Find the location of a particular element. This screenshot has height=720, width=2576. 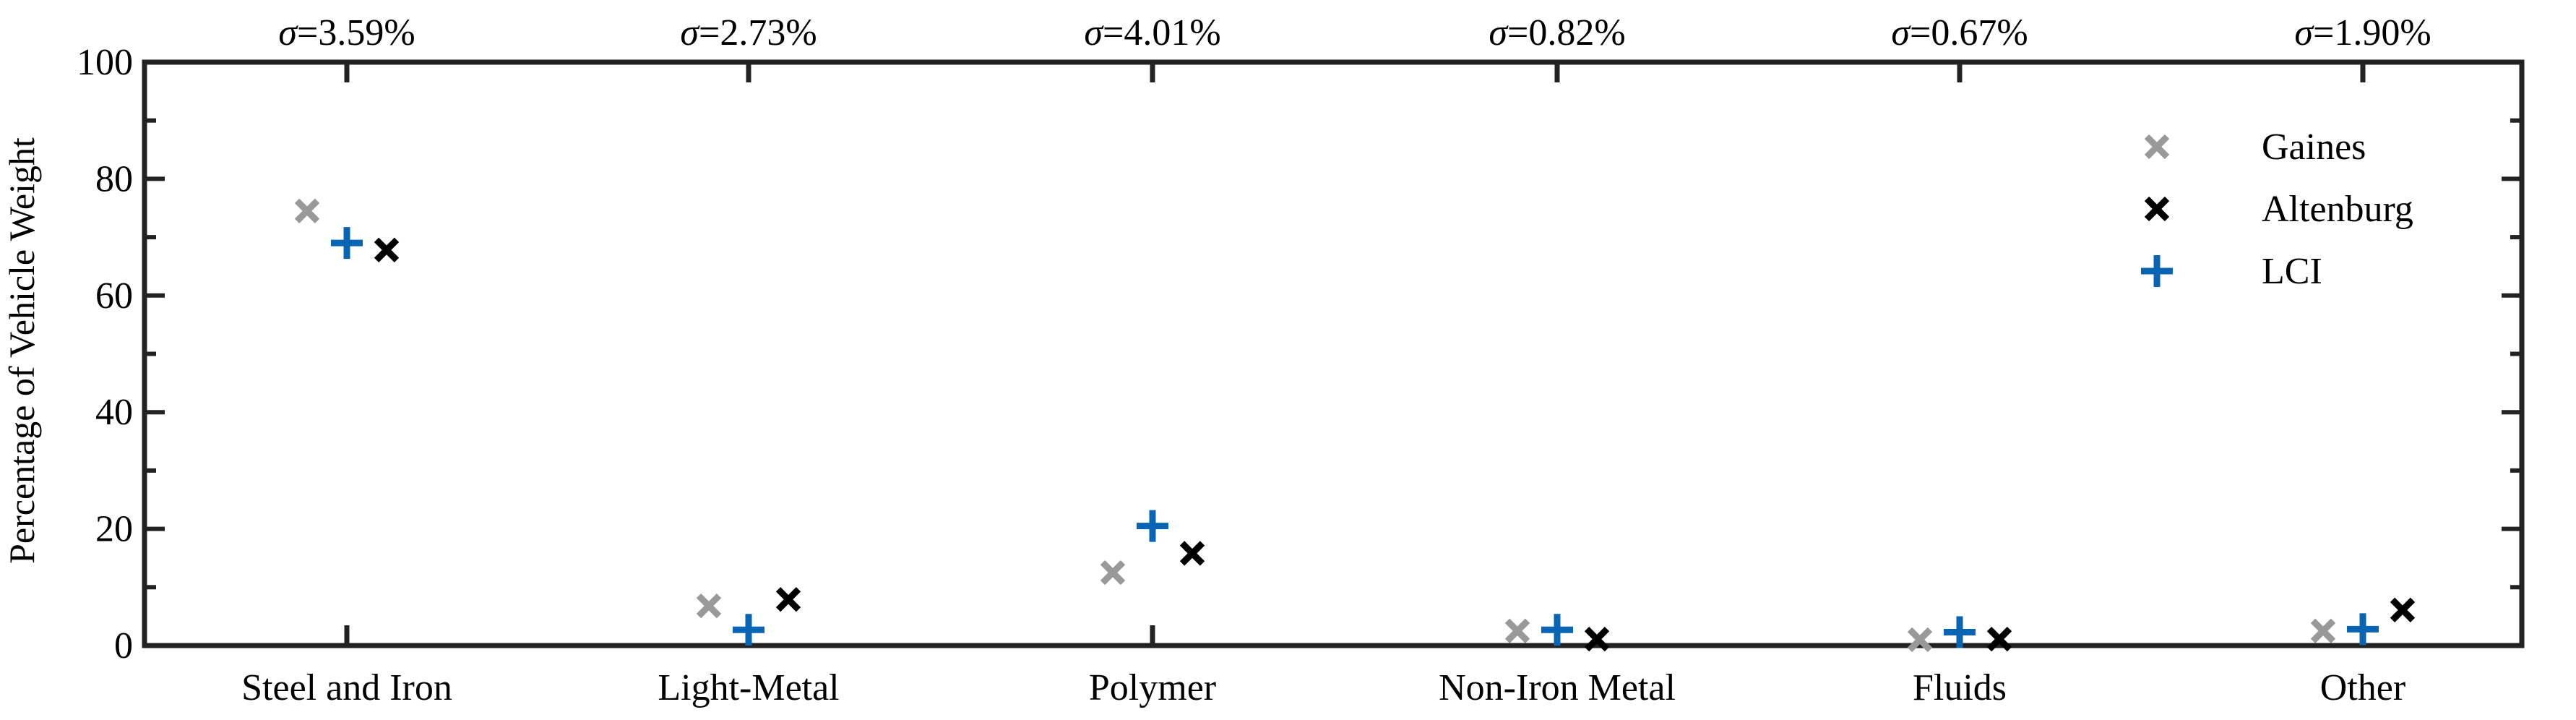

x-tick-label: Steel and Iron is located at coordinates (346, 687).